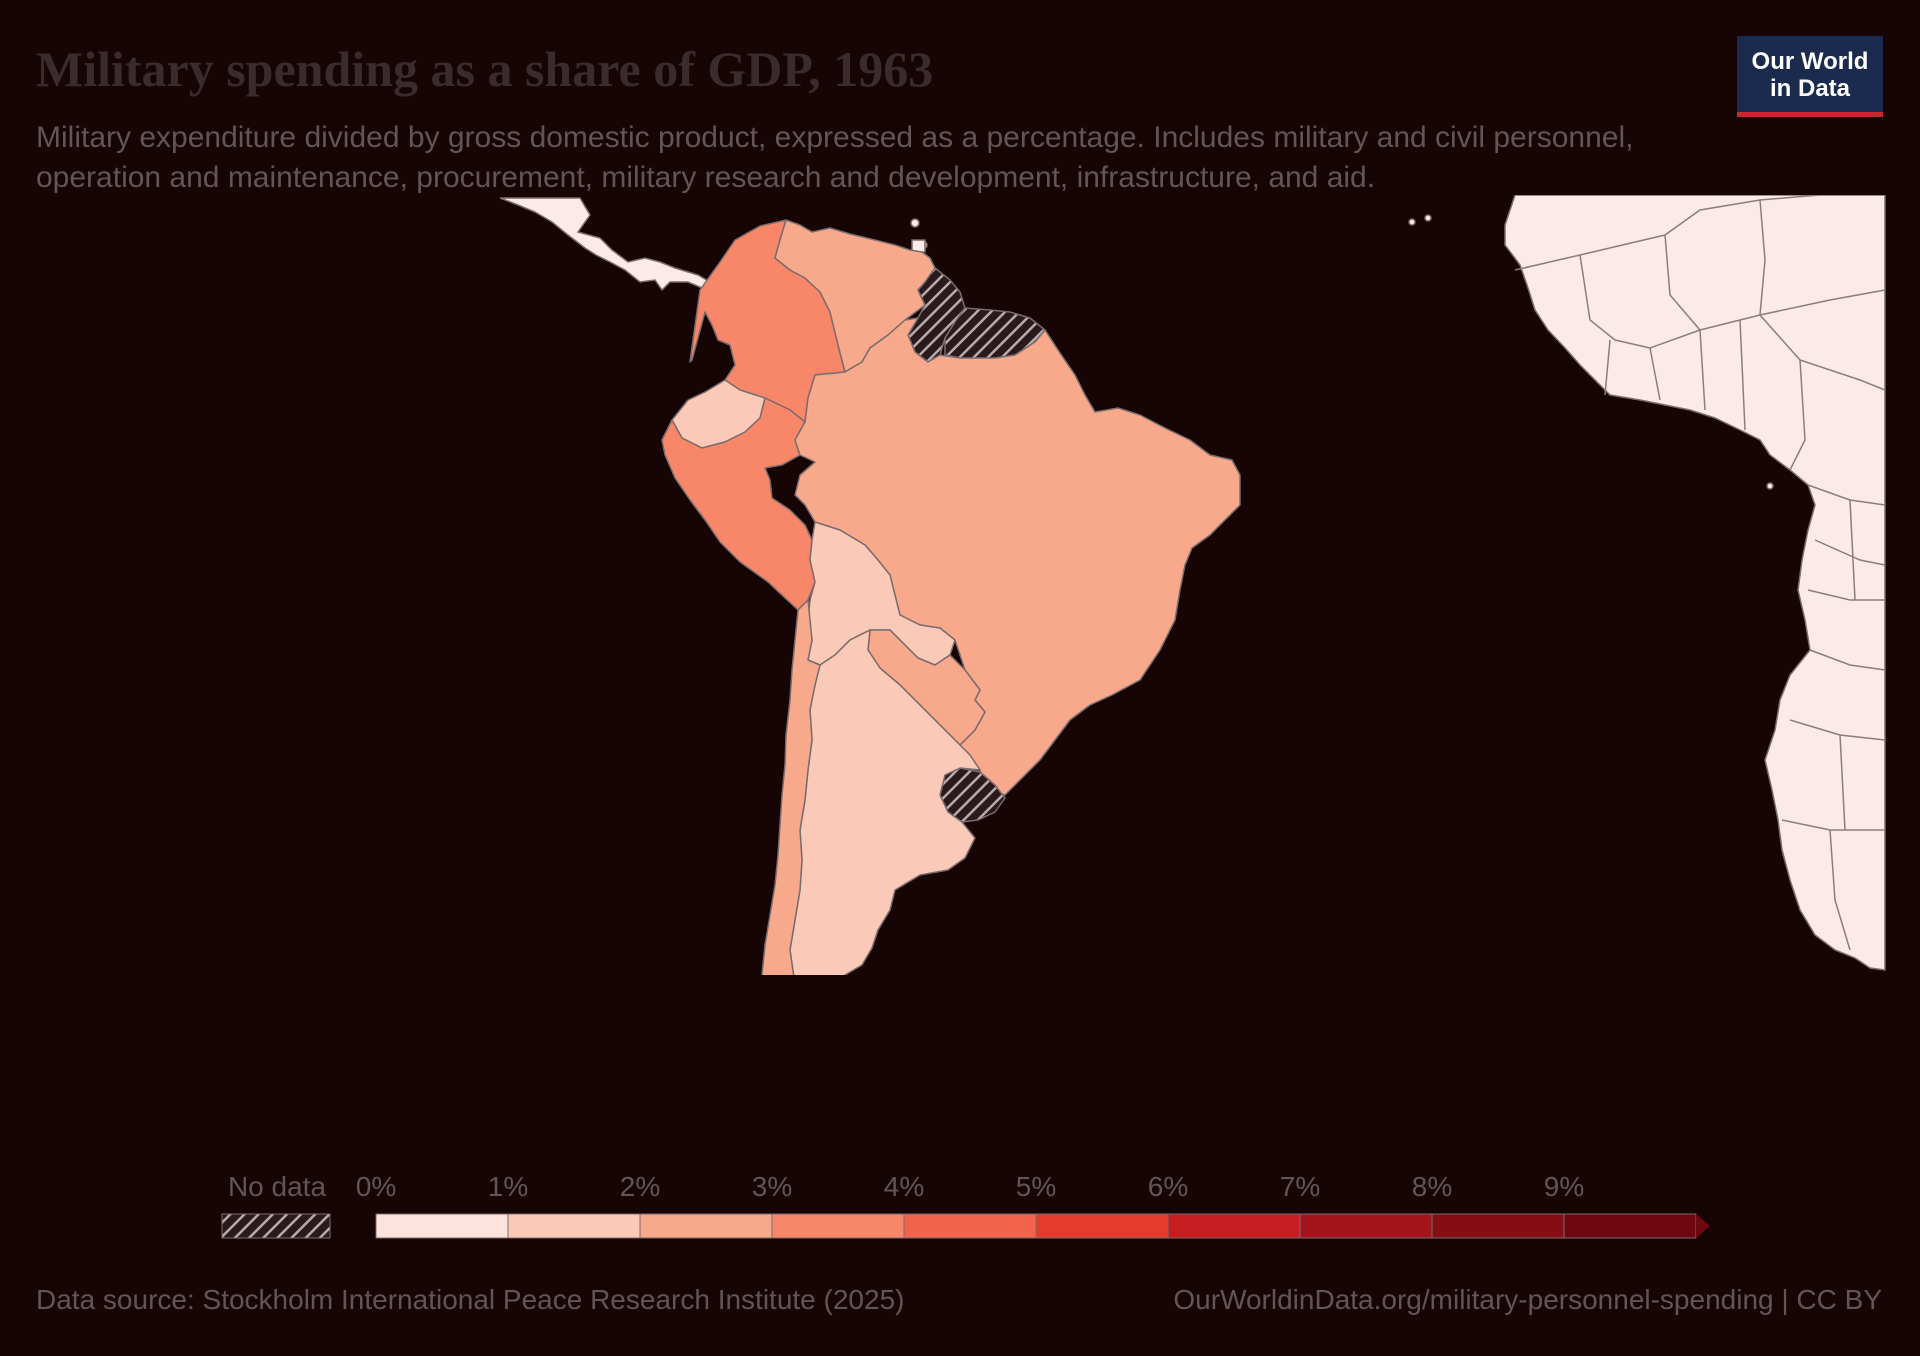  Describe the element at coordinates (772, 1186) in the screenshot. I see `legend-tick-label: 3%` at that location.